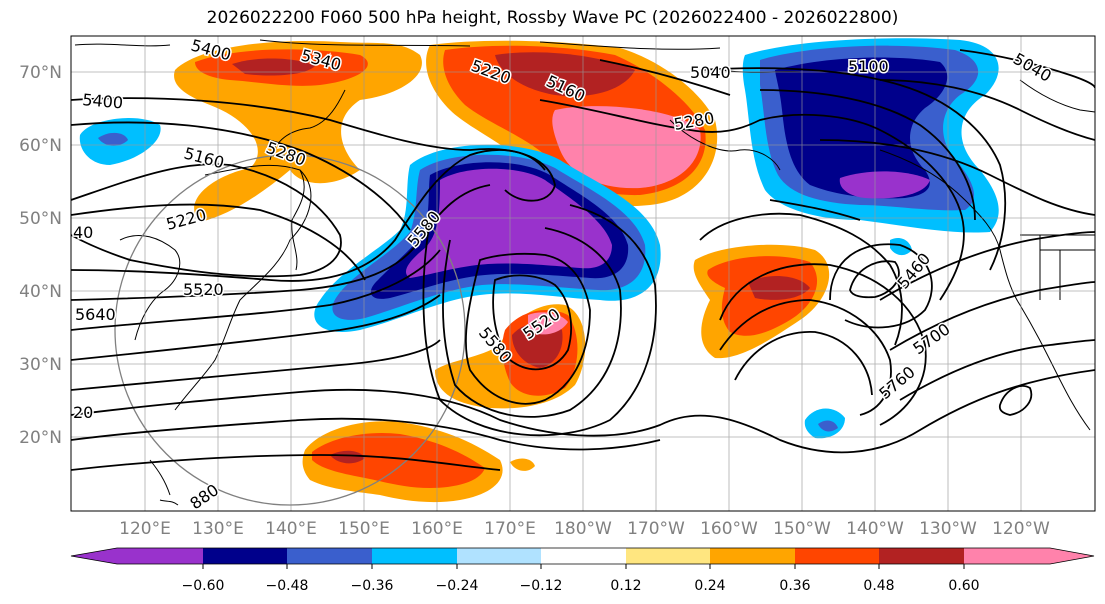 This screenshot has width=1105, height=604. Describe the element at coordinates (40, 219) in the screenshot. I see `lat-label: 50°N` at that location.